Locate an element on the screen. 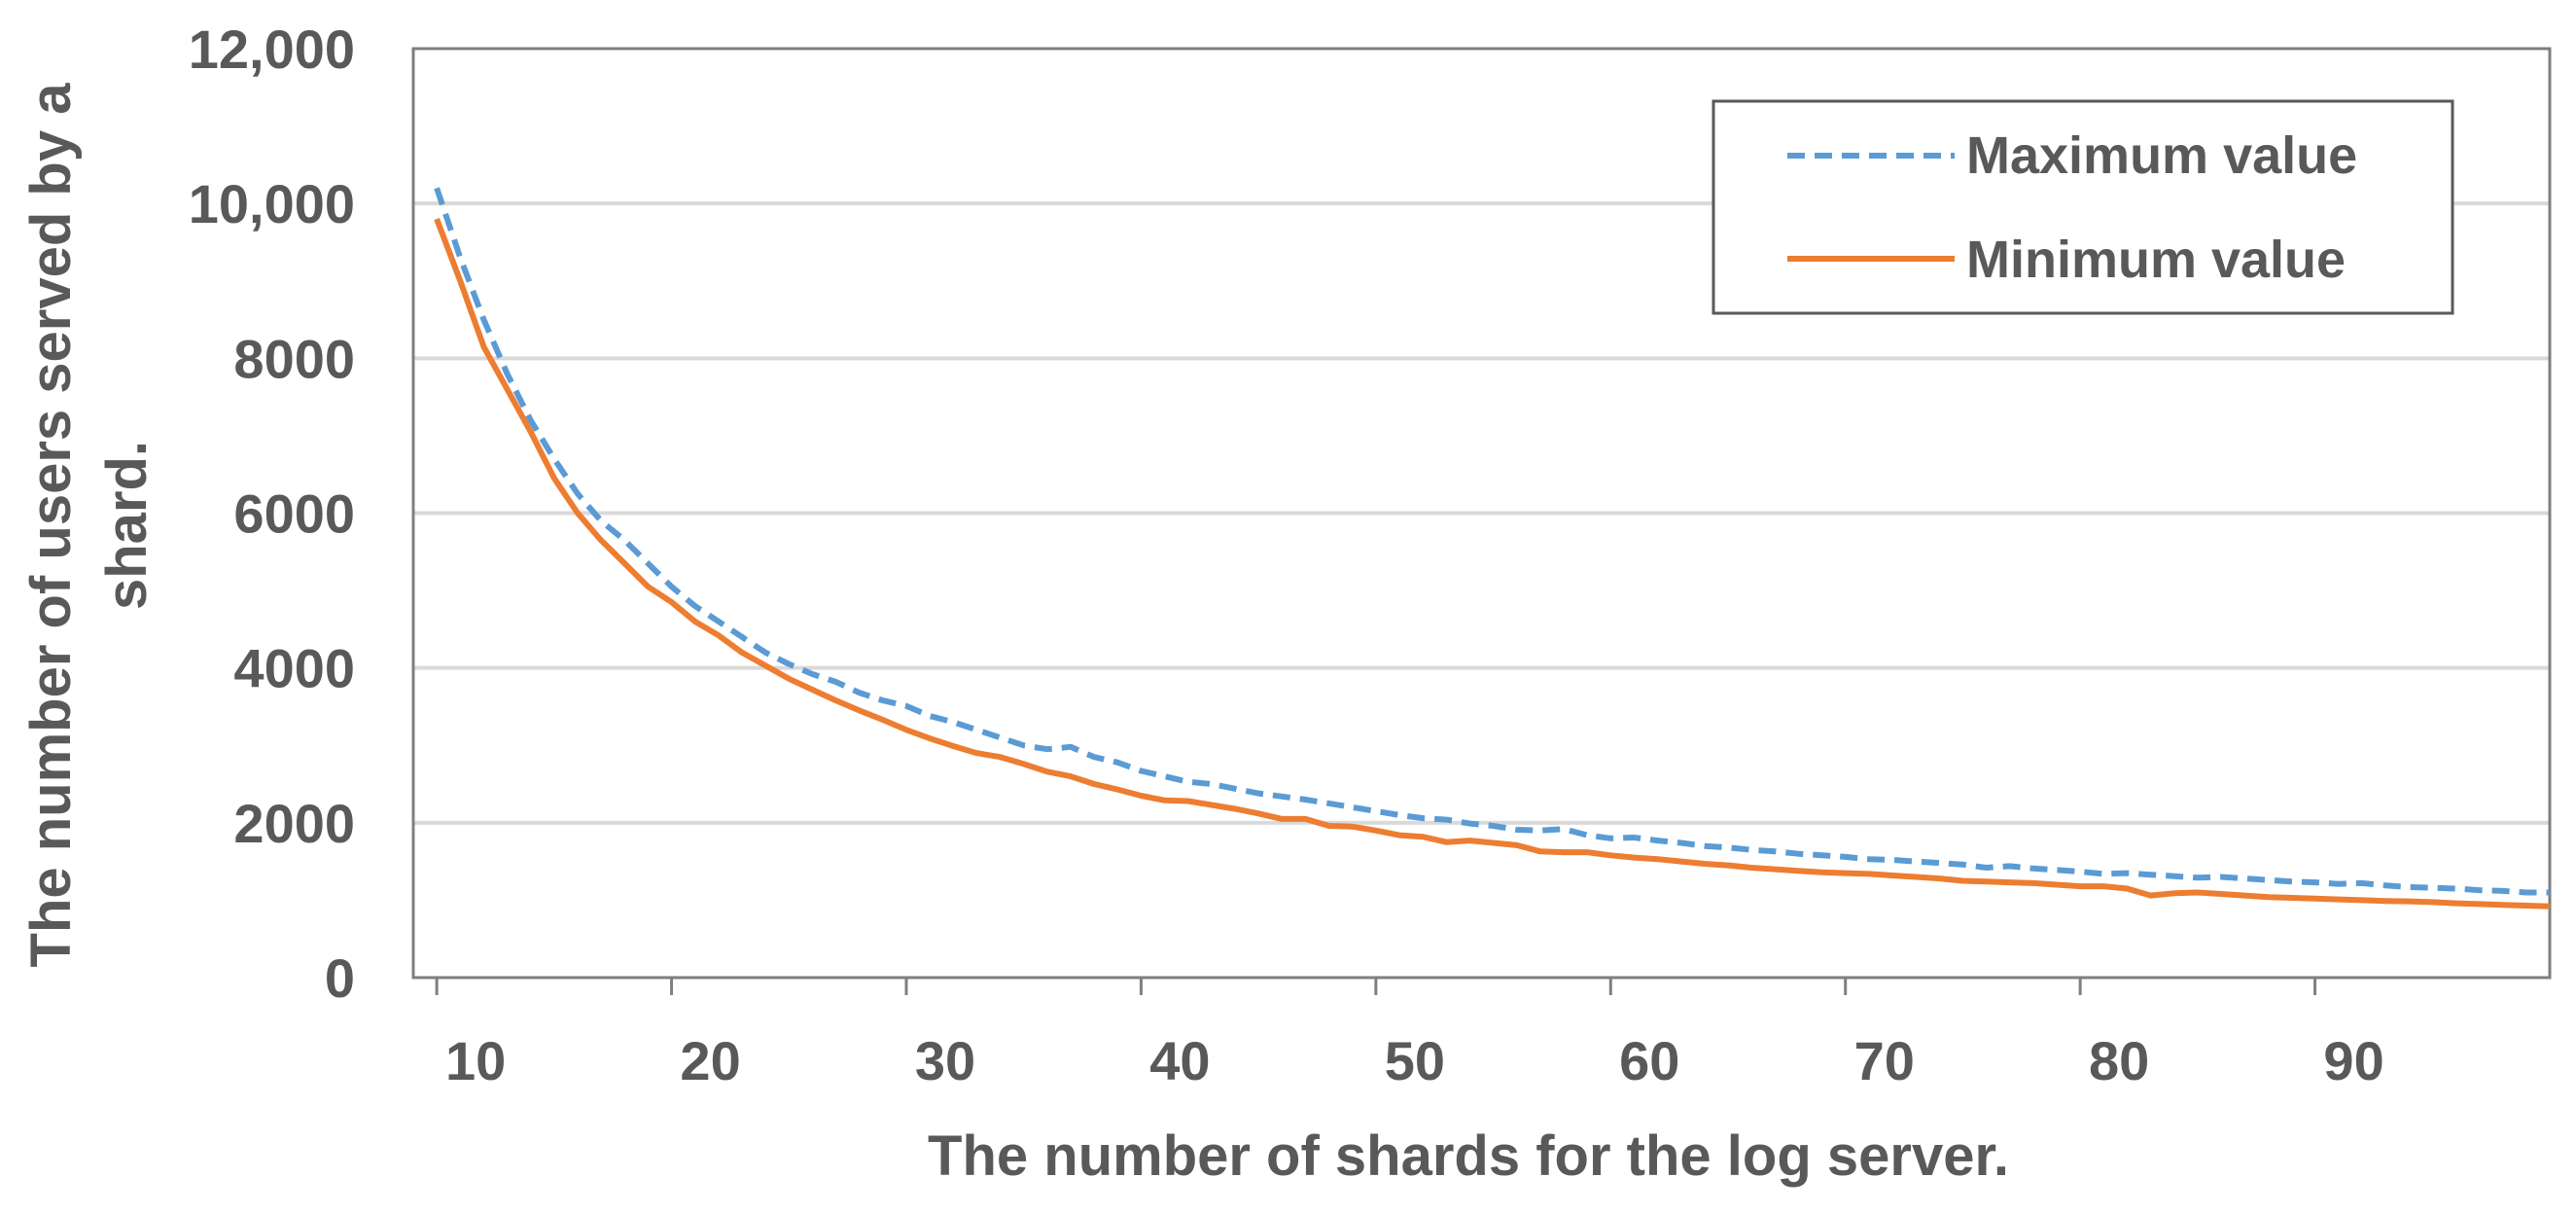  x-tick-label: 20 is located at coordinates (710, 1061).